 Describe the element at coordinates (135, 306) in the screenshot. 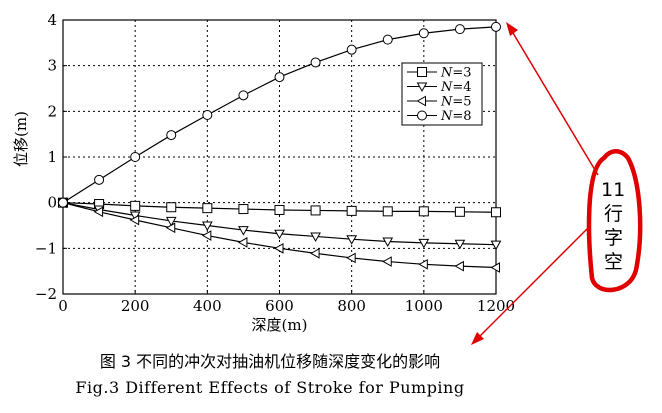

I see `x-tick-label: 200` at that location.